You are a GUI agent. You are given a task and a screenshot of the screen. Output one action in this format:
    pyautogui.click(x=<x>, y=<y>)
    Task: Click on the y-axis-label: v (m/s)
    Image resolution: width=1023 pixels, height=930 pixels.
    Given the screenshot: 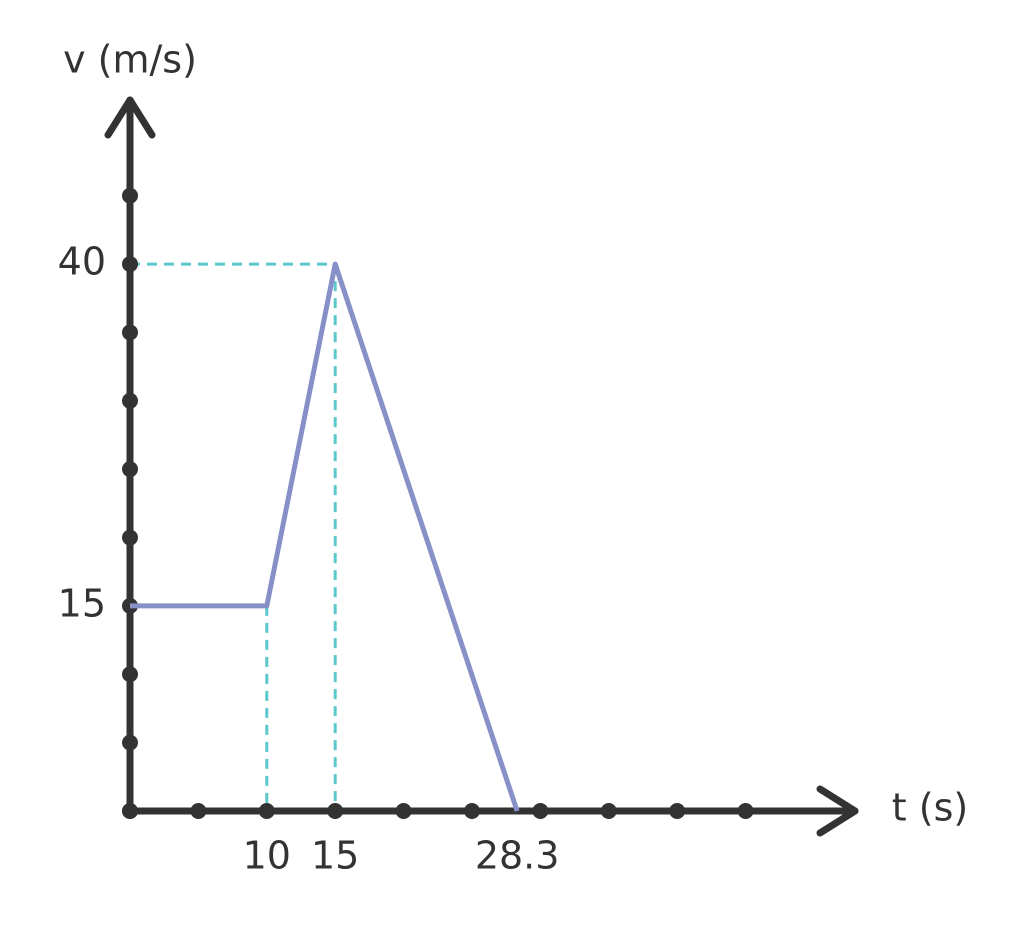 What is the action you would take?
    pyautogui.click(x=130, y=60)
    